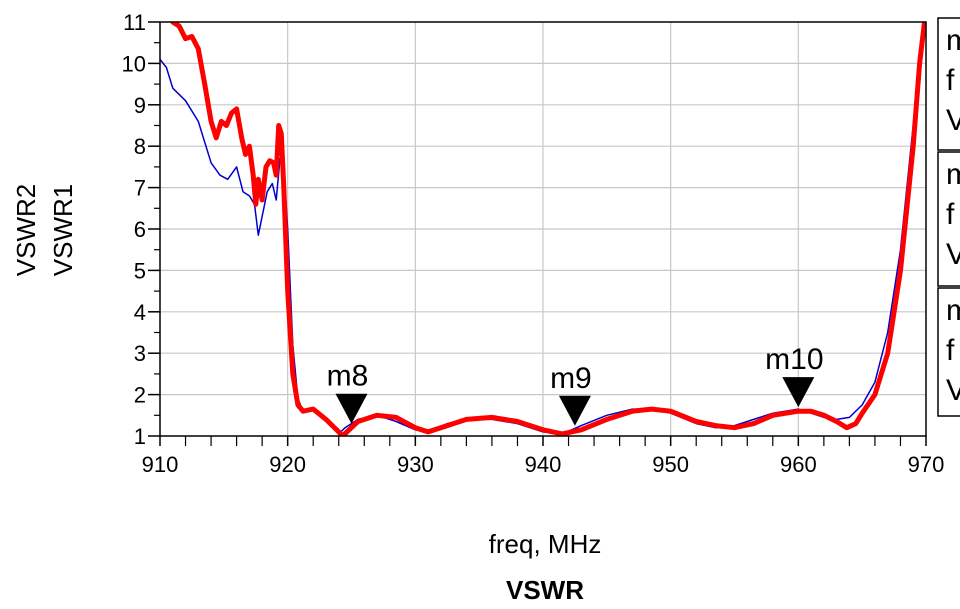 This screenshot has width=960, height=609. What do you see at coordinates (160, 464) in the screenshot?
I see `x-tick-label: 910` at bounding box center [160, 464].